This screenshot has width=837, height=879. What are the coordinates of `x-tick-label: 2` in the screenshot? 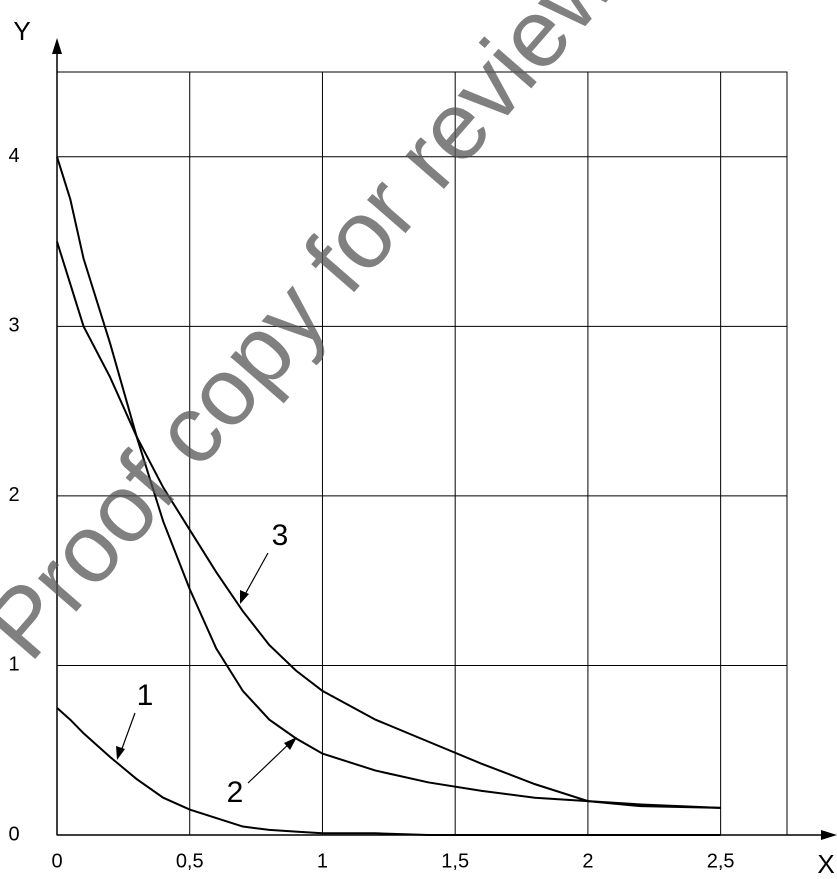 It's located at (587, 861).